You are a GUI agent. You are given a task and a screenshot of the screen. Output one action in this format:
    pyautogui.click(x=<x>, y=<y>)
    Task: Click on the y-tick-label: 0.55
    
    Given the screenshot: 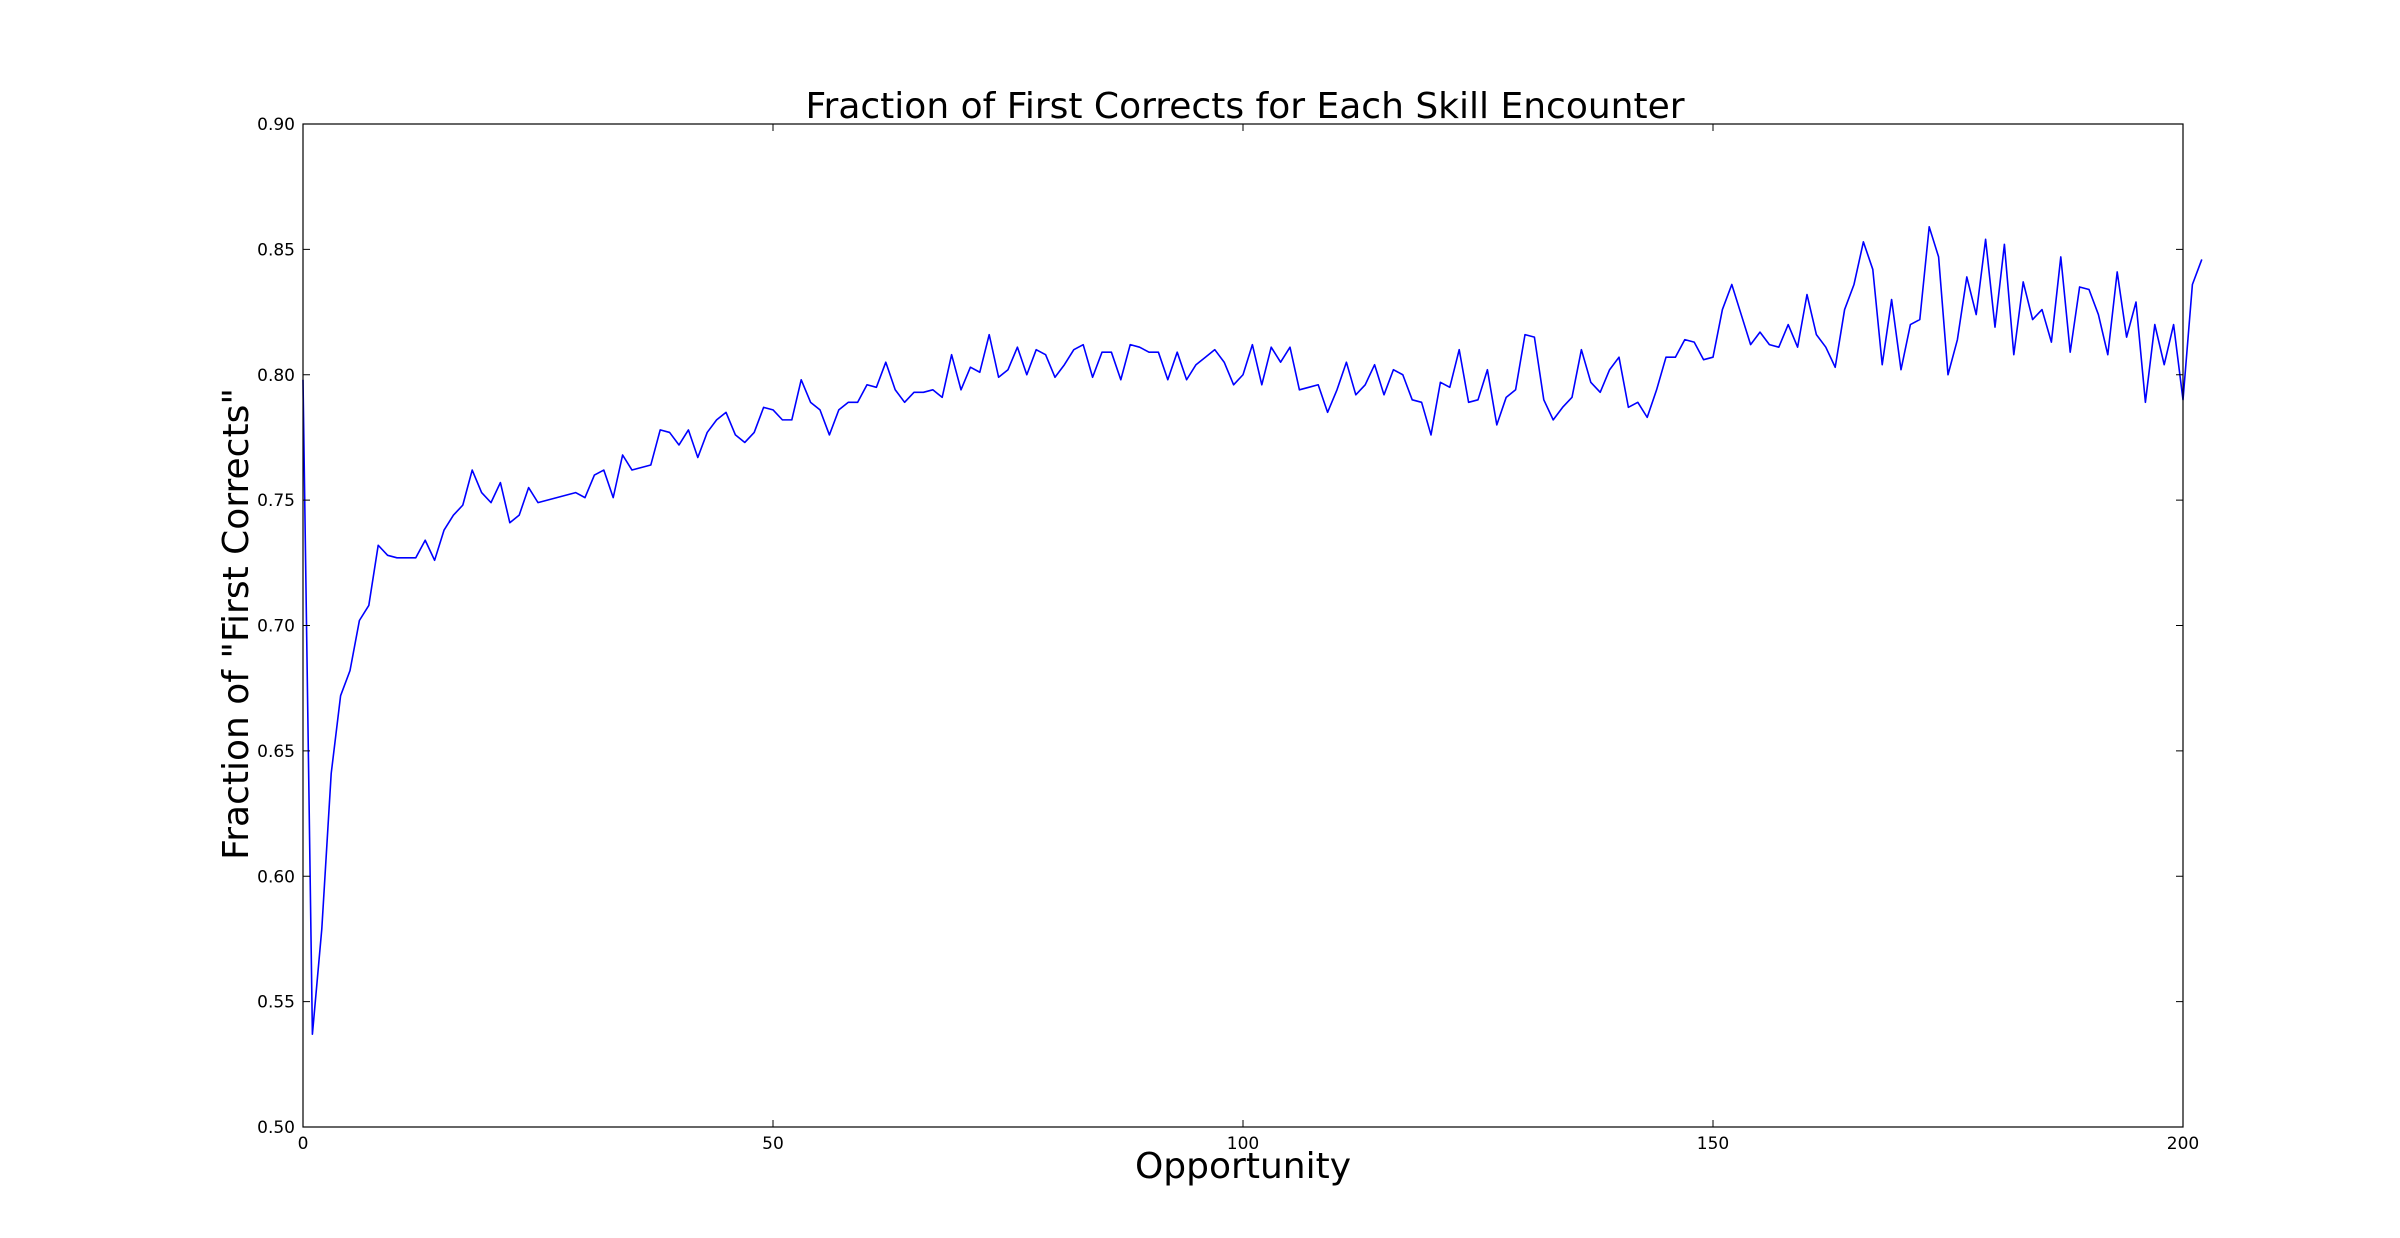 What is the action you would take?
    pyautogui.click(x=276, y=1003)
    